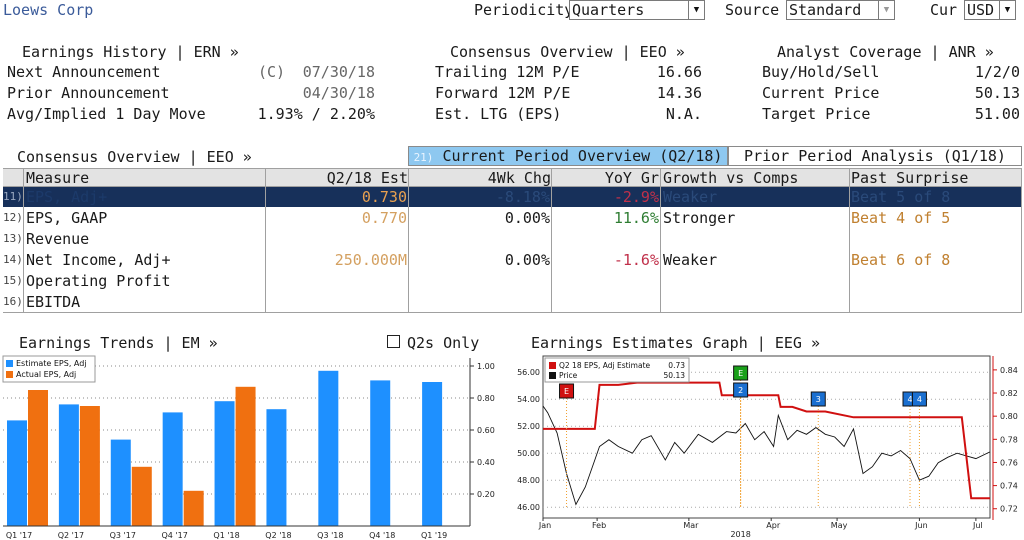 The width and height of the screenshot is (1024, 540). I want to click on consensus-value: 16.66, so click(679, 72).